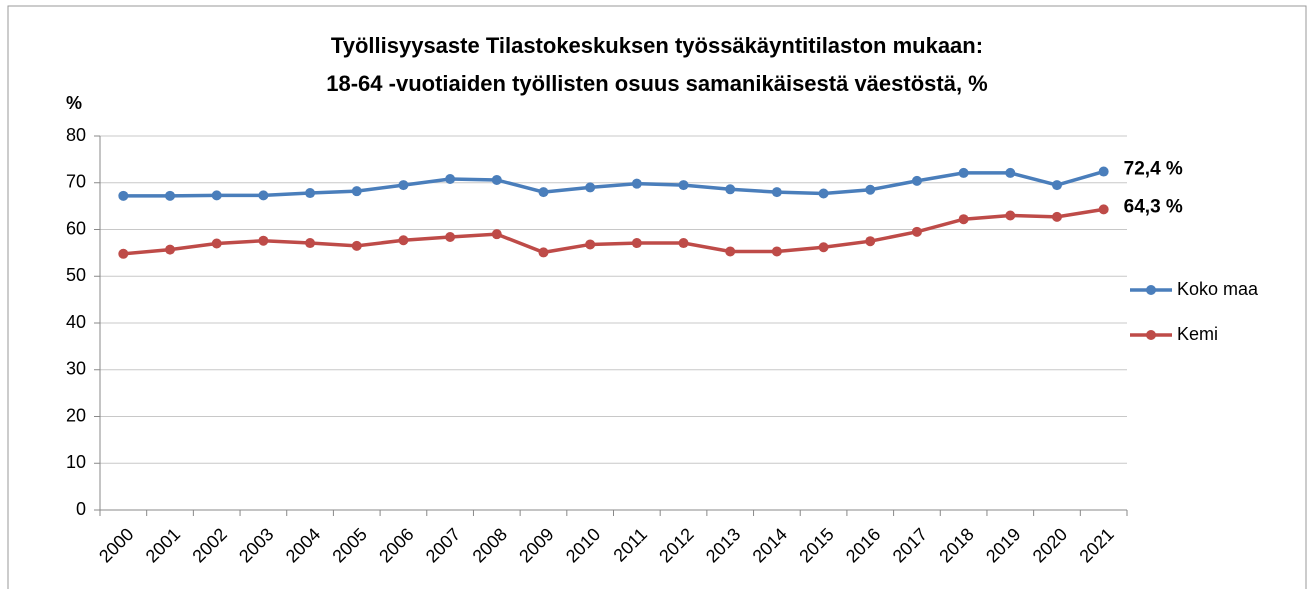  I want to click on x-tick-label: 2010, so click(583, 545).